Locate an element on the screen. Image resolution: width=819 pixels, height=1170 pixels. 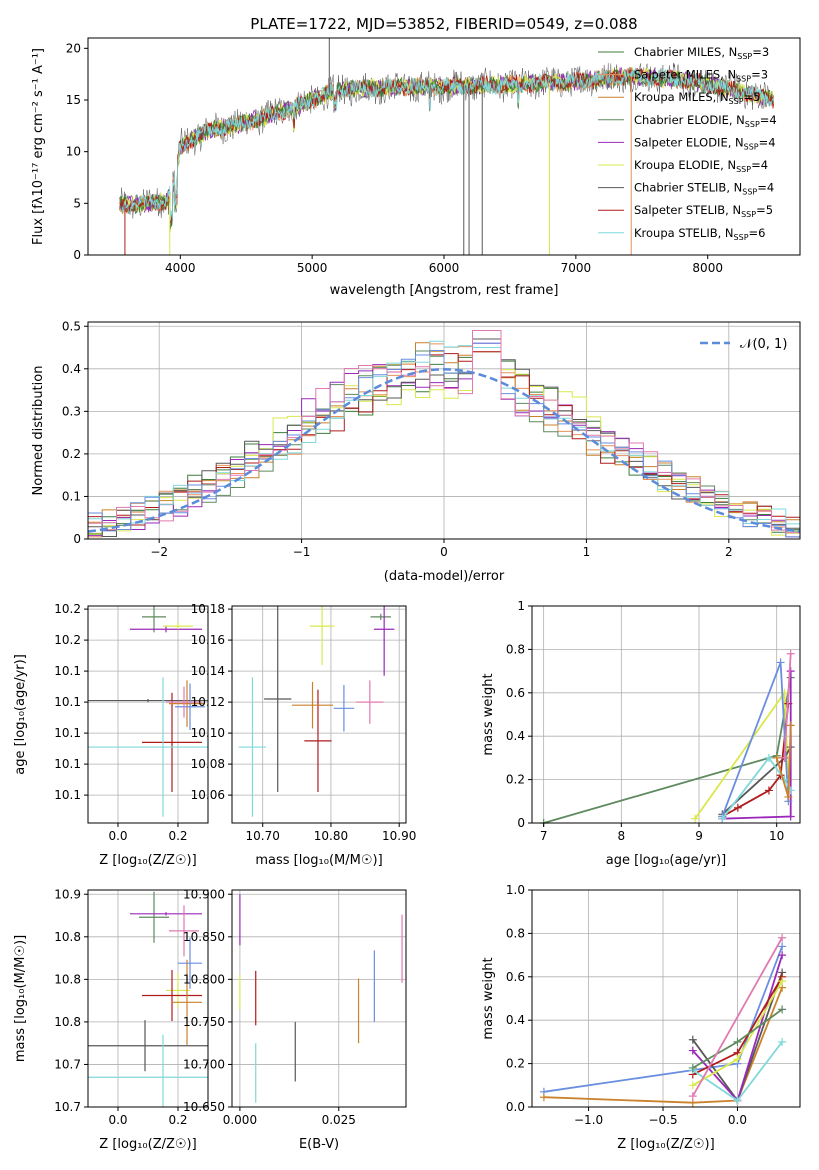
weights-vs-age-ytick-label: 0.6 is located at coordinates (515, 693).